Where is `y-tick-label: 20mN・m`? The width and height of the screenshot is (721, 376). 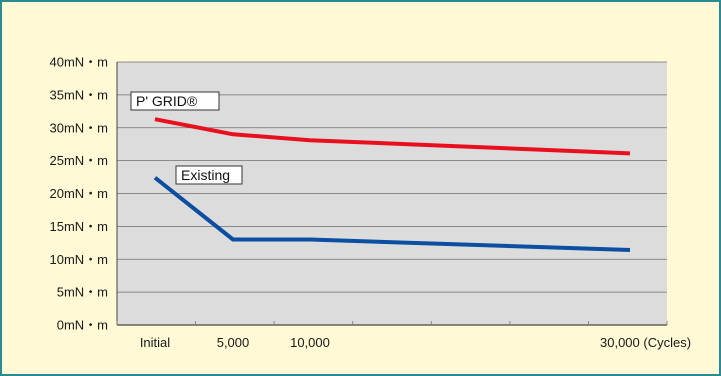
y-tick-label: 20mN・m is located at coordinates (78, 193).